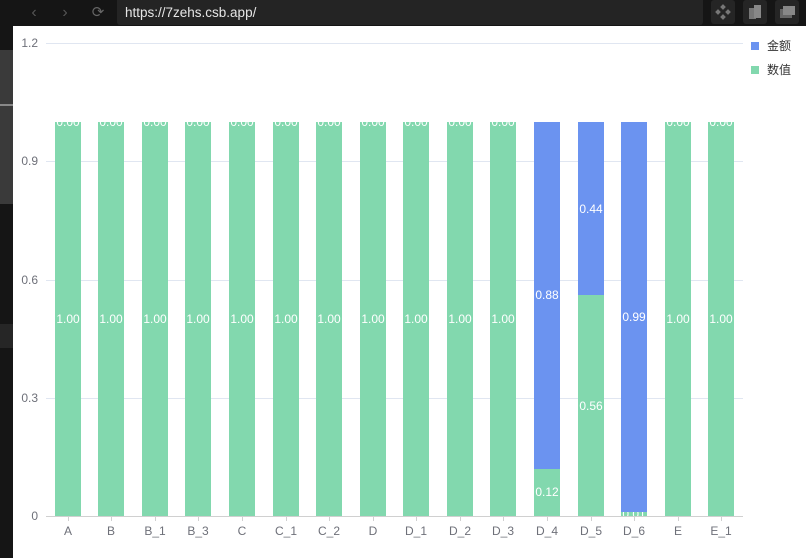 This screenshot has height=558, width=806. Describe the element at coordinates (285, 531) in the screenshot. I see `x-tick-label: C_1` at that location.